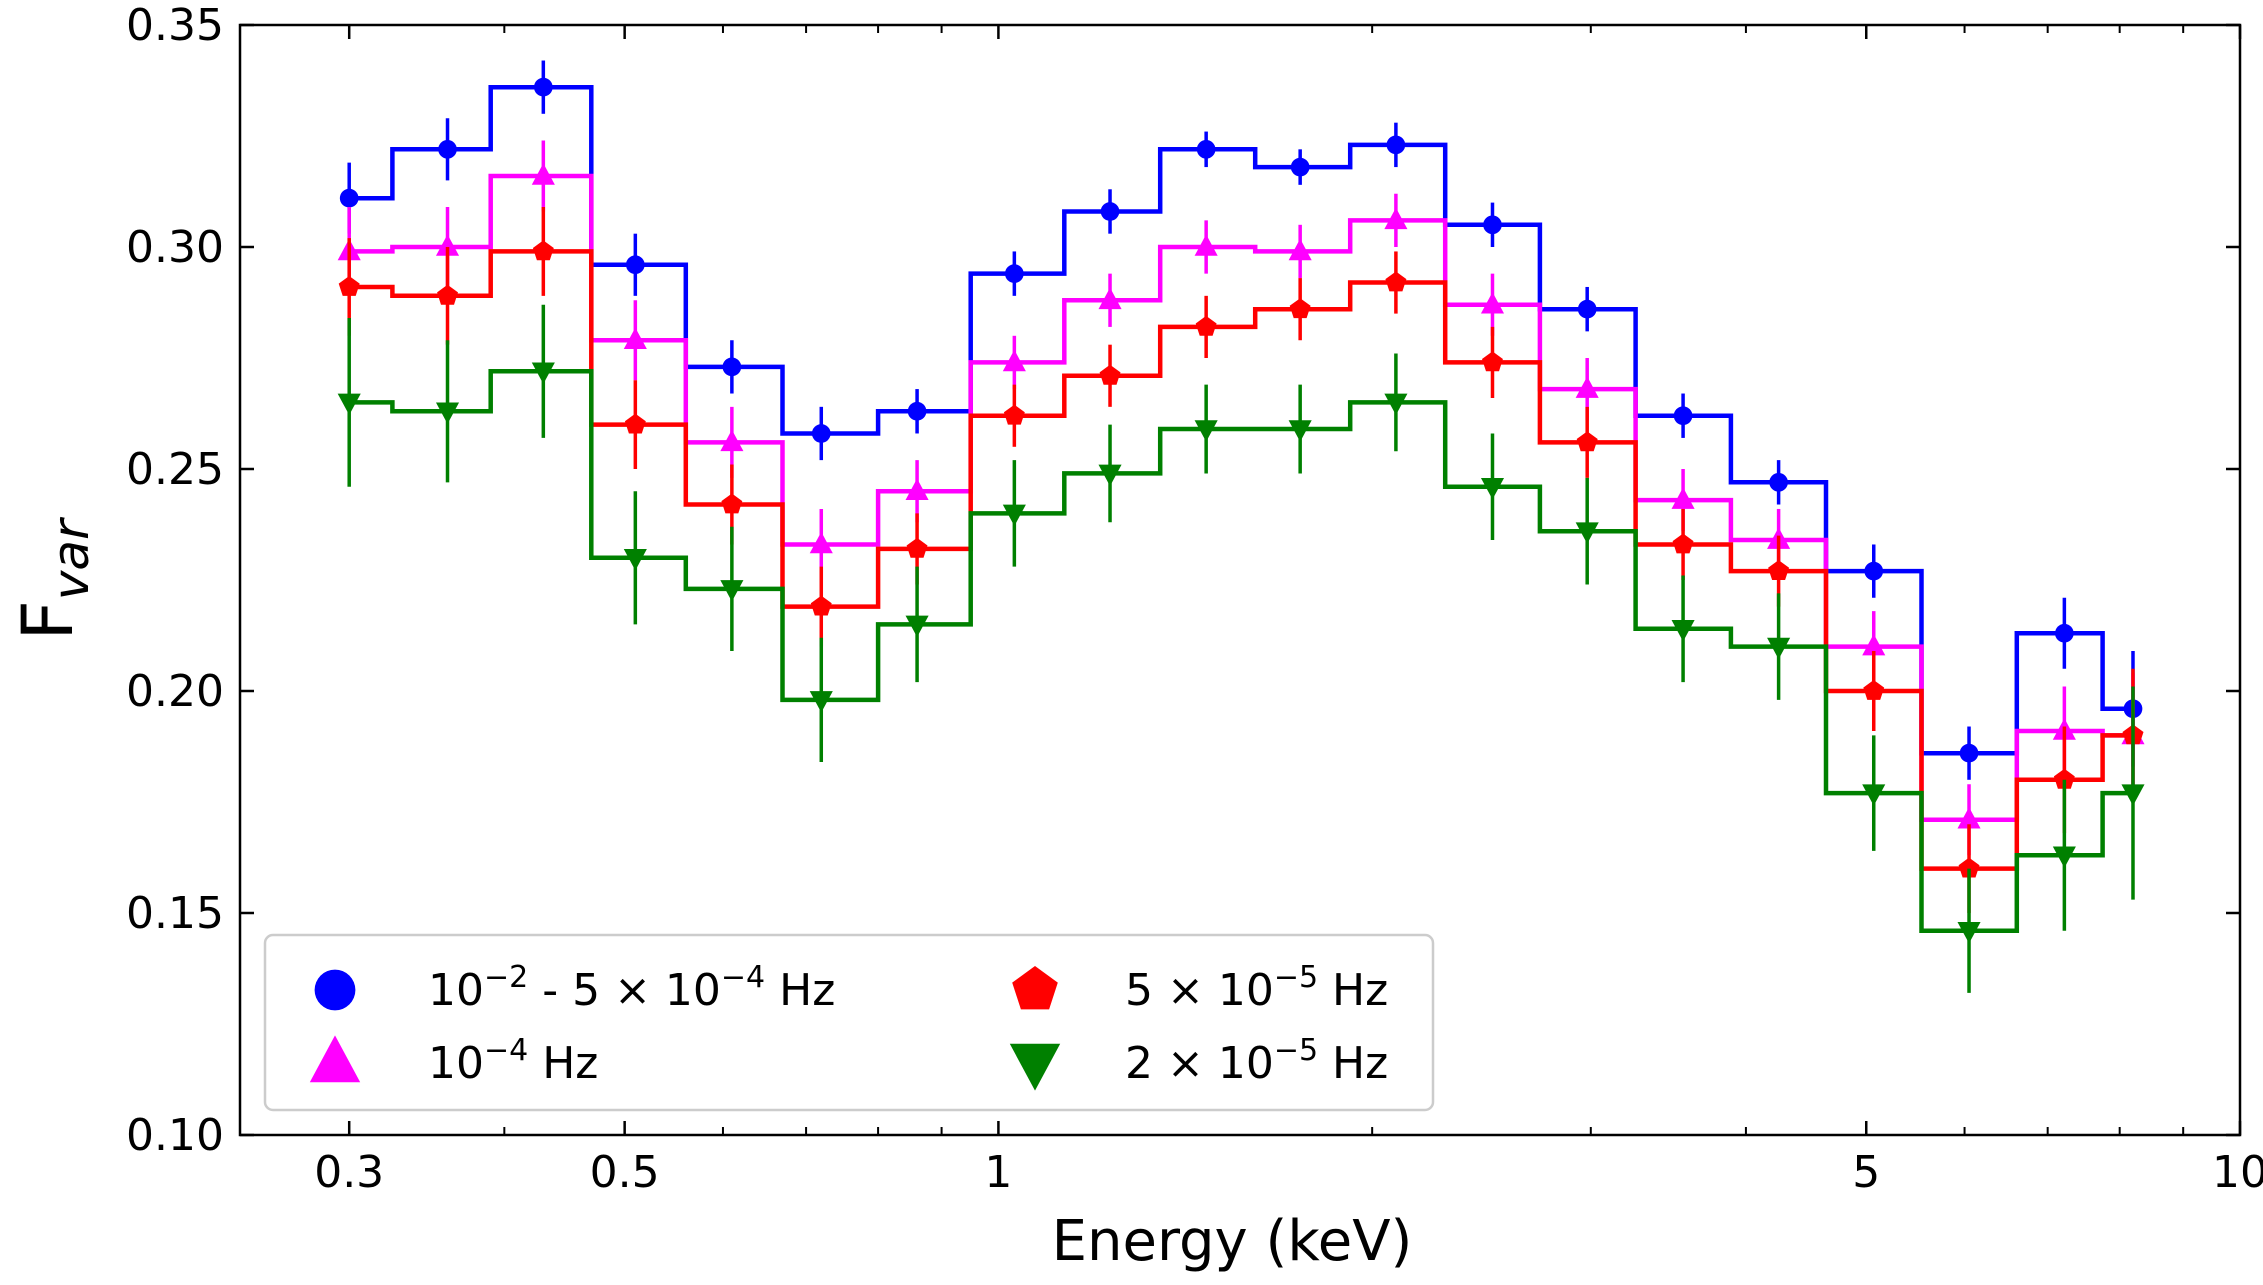 The height and width of the screenshot is (1285, 2263). Describe the element at coordinates (453, 1061) in the screenshot. I see `legend-item-1: 10−4 Hz` at that location.